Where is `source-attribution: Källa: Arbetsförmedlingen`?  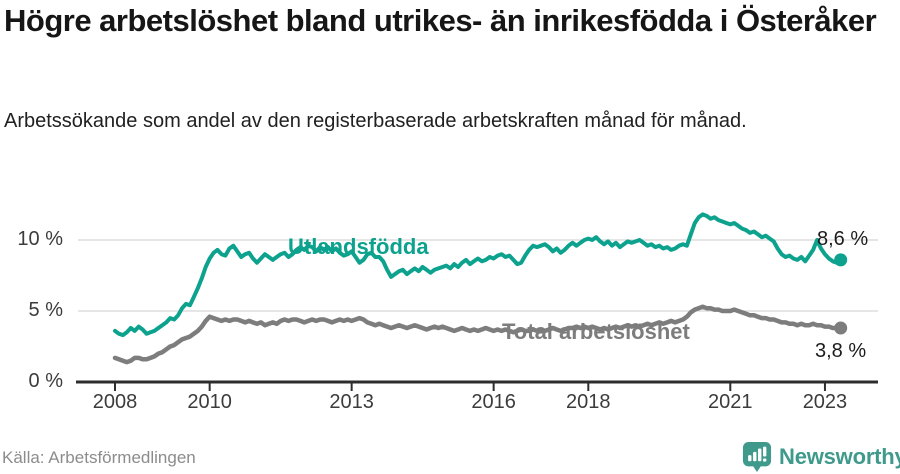 source-attribution: Källa: Arbetsförmedlingen is located at coordinates (99, 457).